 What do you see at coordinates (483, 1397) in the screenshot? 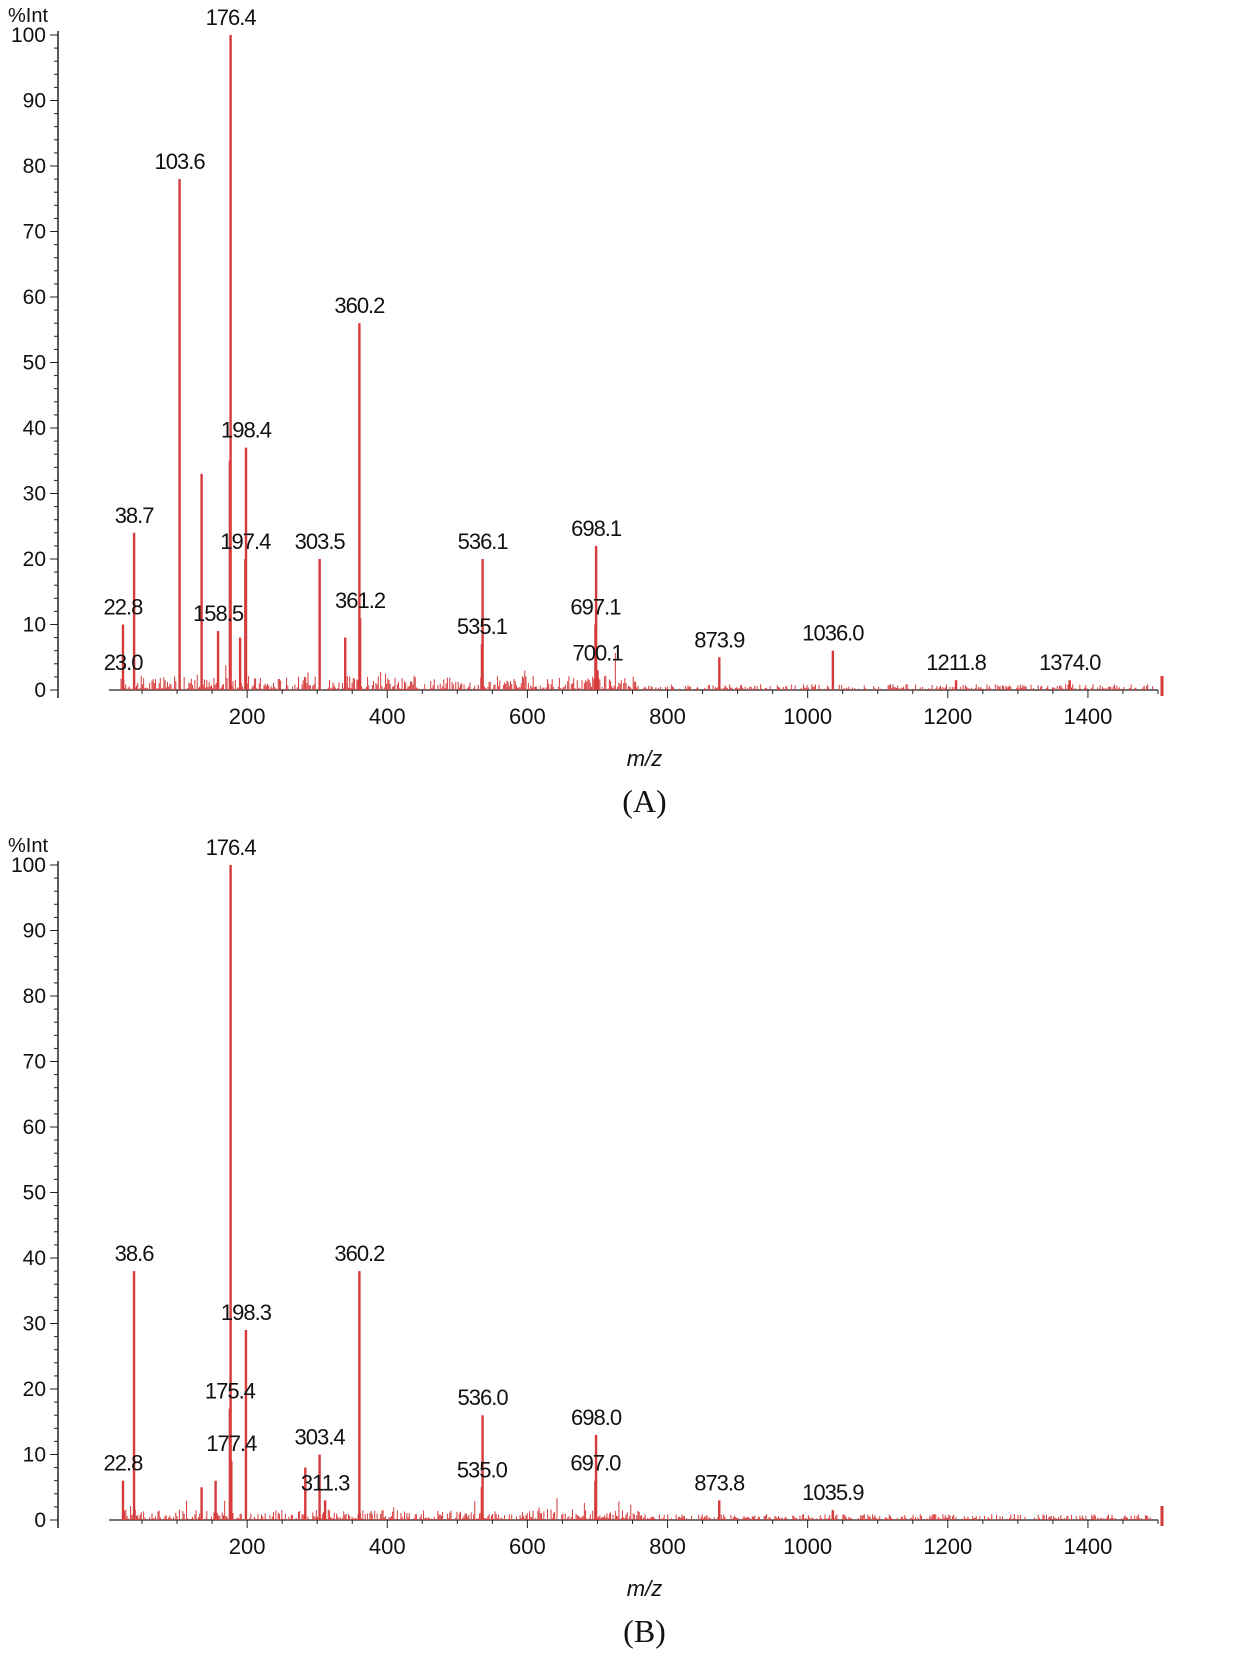
I see `peak-label: 536.0` at bounding box center [483, 1397].